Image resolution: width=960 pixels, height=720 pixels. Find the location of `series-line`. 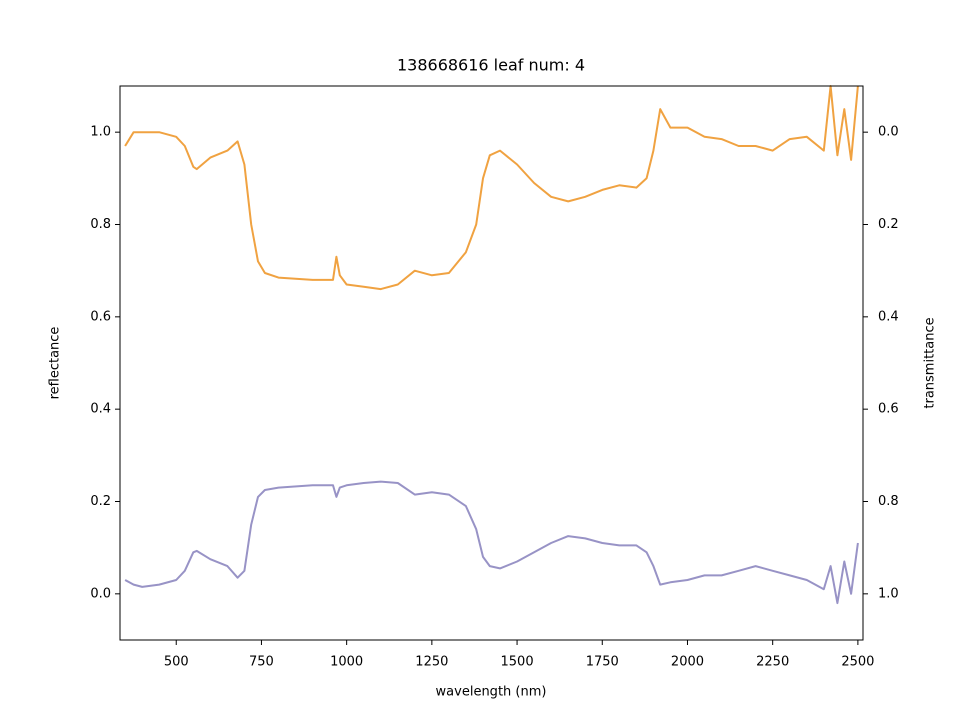

series-line is located at coordinates (491, 542).